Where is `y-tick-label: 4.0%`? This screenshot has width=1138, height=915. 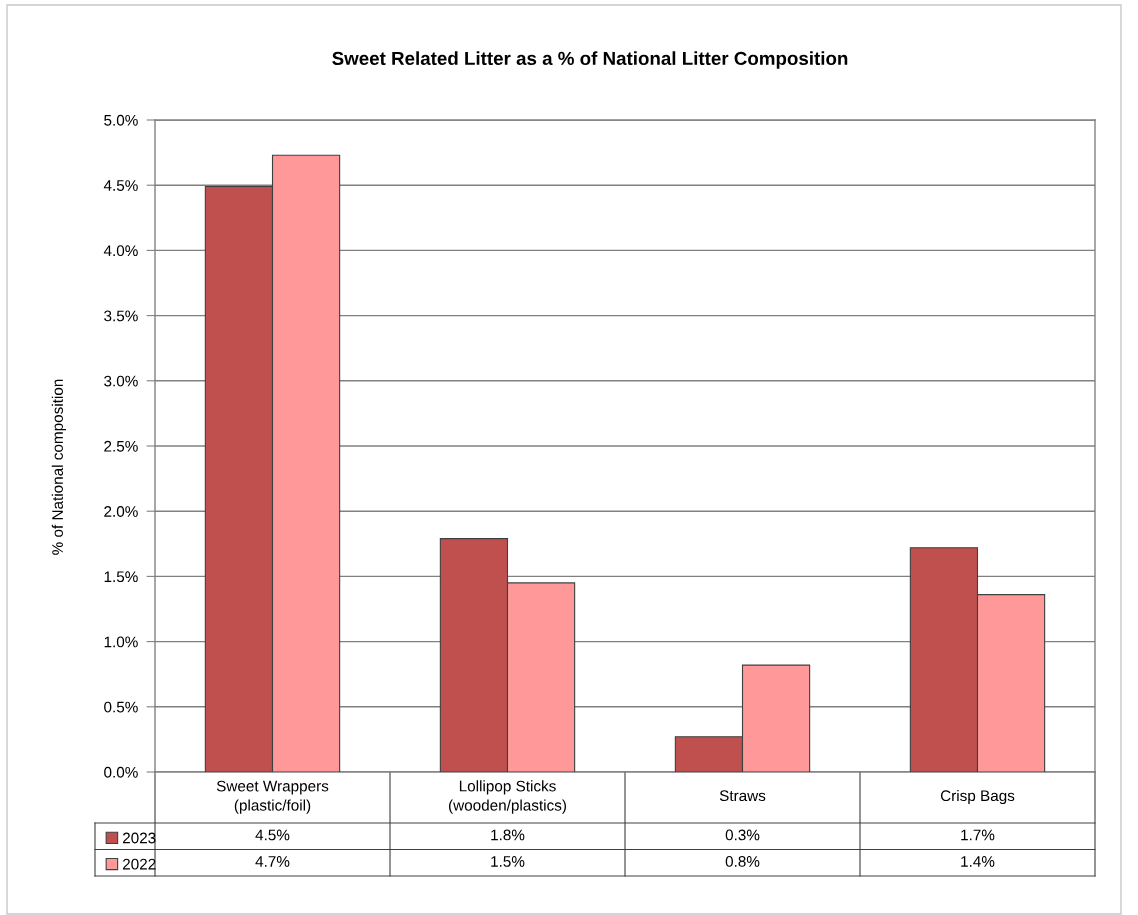 y-tick-label: 4.0% is located at coordinates (120, 251).